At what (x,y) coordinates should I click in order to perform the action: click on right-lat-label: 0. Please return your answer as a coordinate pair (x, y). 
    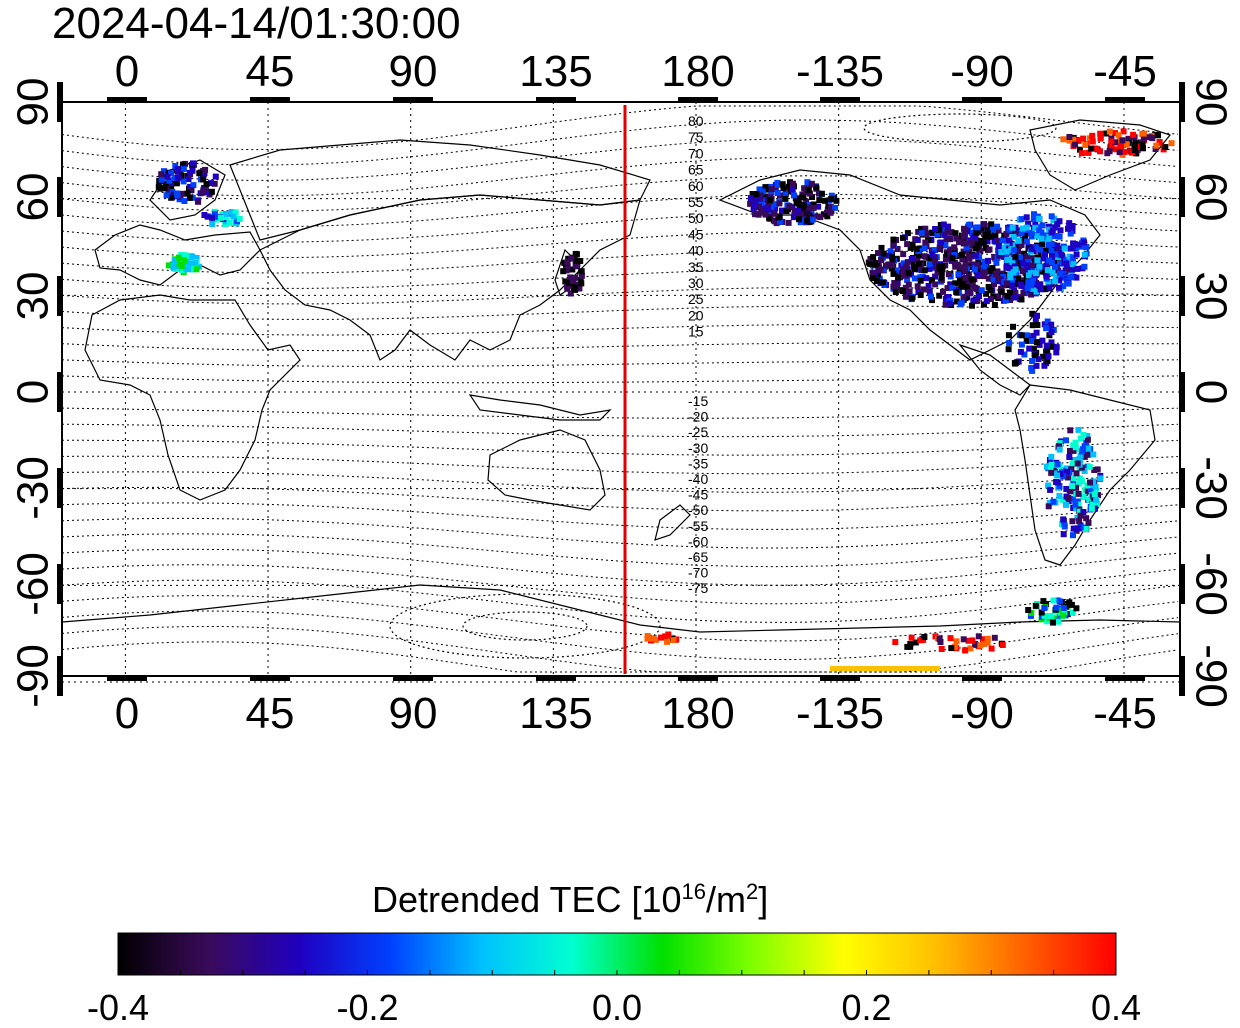
    Looking at the image, I should click on (1210, 392).